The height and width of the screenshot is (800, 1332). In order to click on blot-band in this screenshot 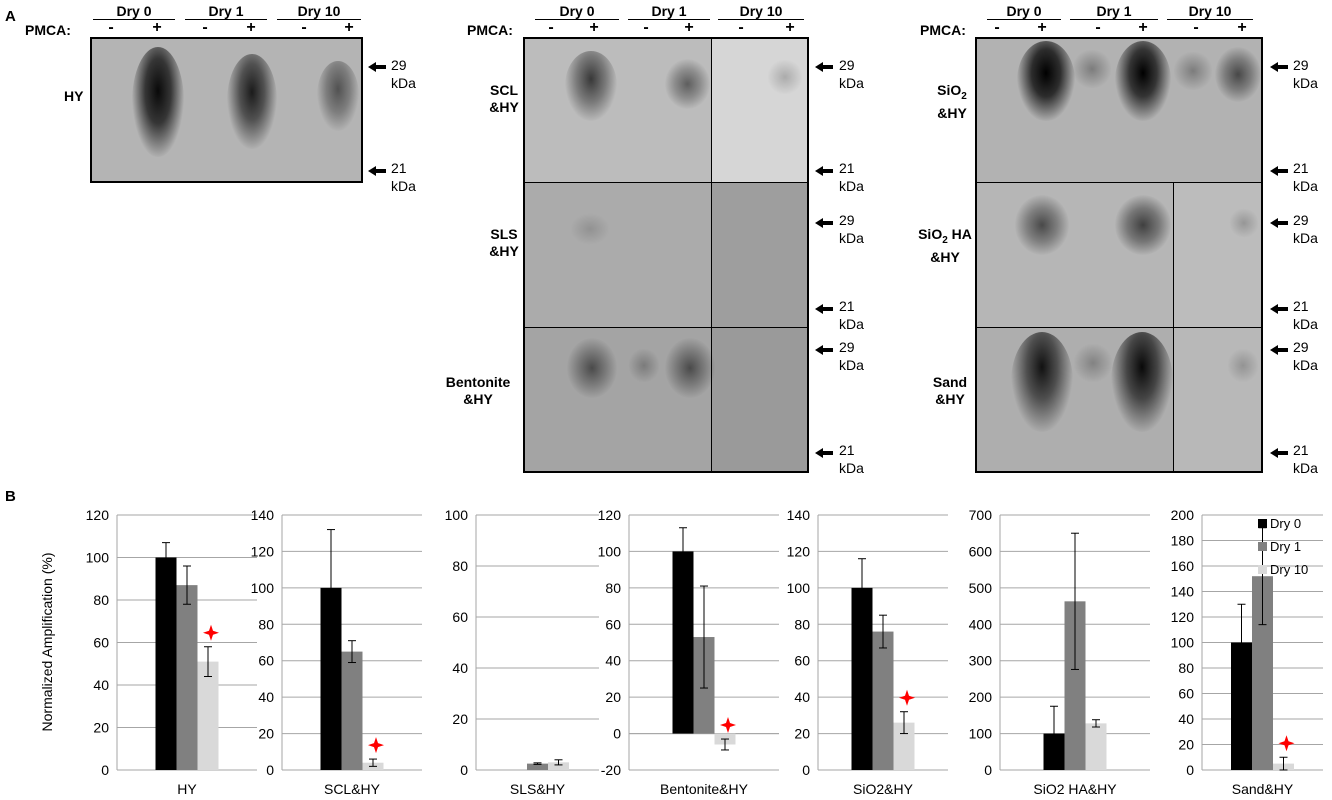, I will do `click(158, 102)`.